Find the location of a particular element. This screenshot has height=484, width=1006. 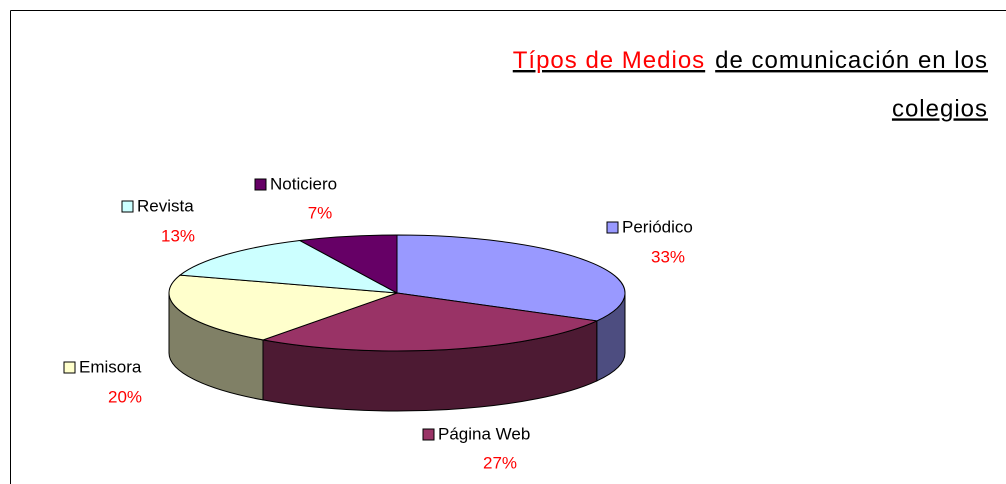

data-label-name: Periódico is located at coordinates (657, 226).